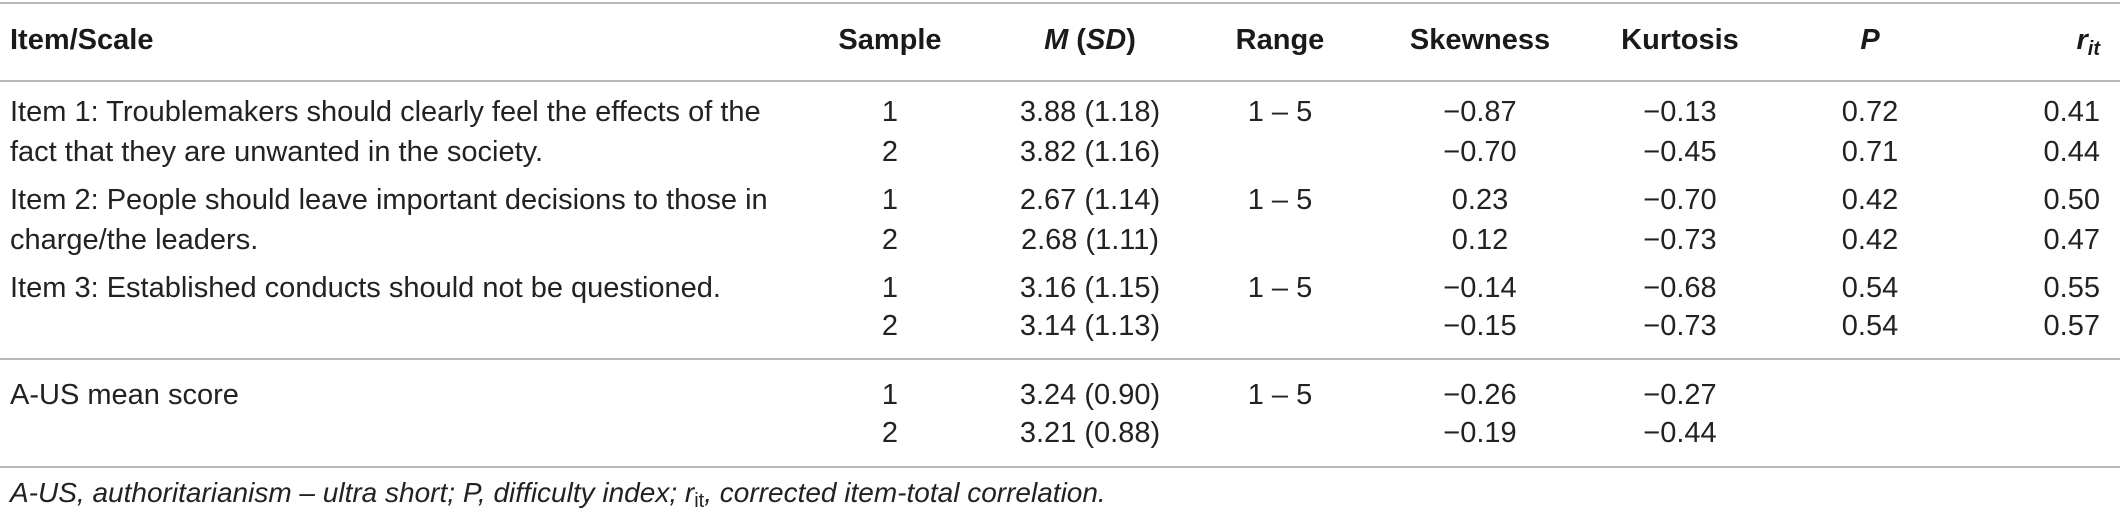 Image resolution: width=2120 pixels, height=520 pixels. Describe the element at coordinates (1106, 40) in the screenshot. I see `header-sd: SD` at that location.